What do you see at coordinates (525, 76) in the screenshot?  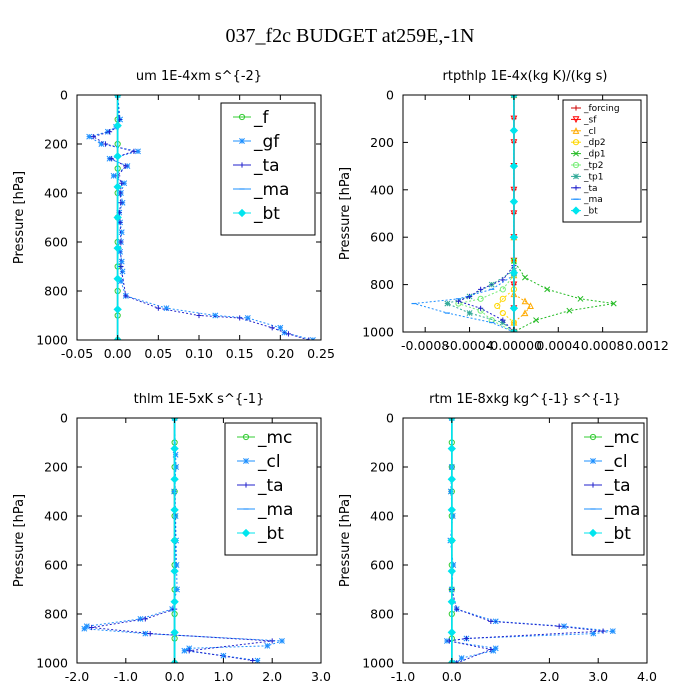 I see `panel-title: rtpthlp 1E-4x(kg K)/(kg s)` at bounding box center [525, 76].